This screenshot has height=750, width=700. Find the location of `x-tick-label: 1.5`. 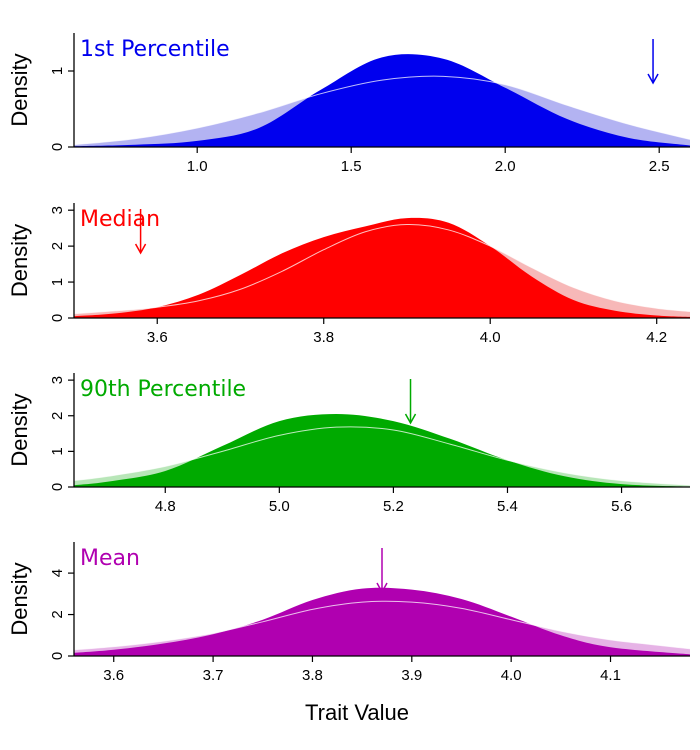

x-tick-label: 1.5 is located at coordinates (351, 166).